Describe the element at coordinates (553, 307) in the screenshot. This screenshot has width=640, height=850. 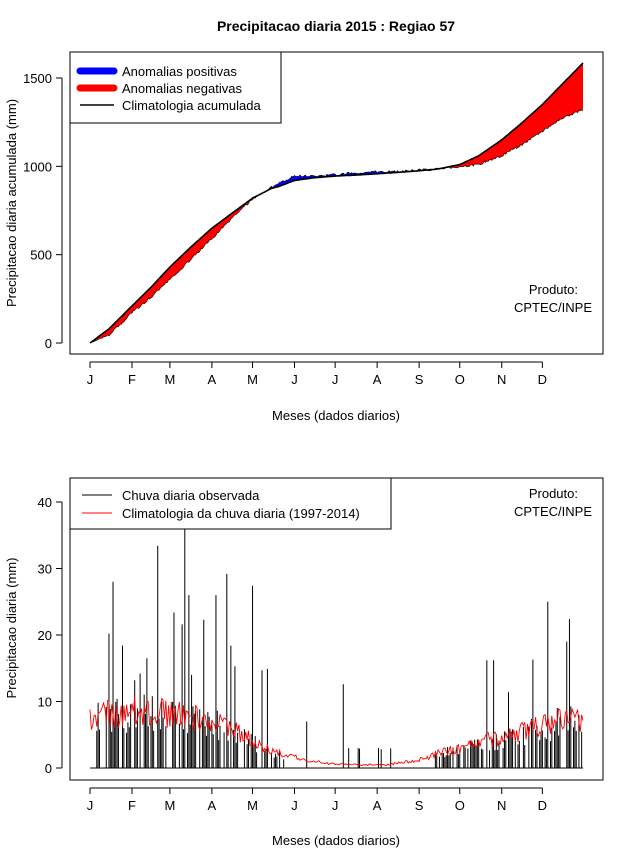
I see `top-annotation-source: CPTEC/INPE` at that location.